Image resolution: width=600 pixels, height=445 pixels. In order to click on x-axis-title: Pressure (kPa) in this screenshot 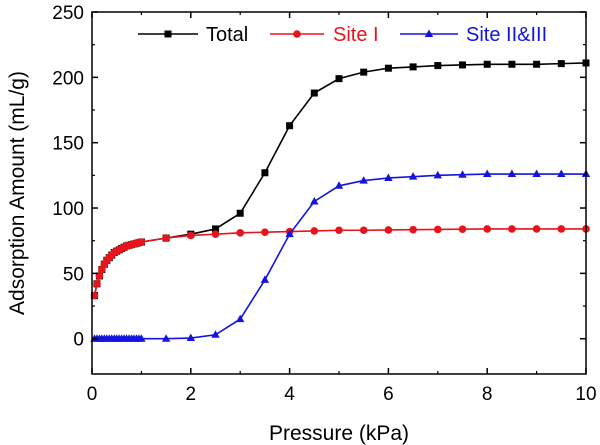, I will do `click(339, 433)`.